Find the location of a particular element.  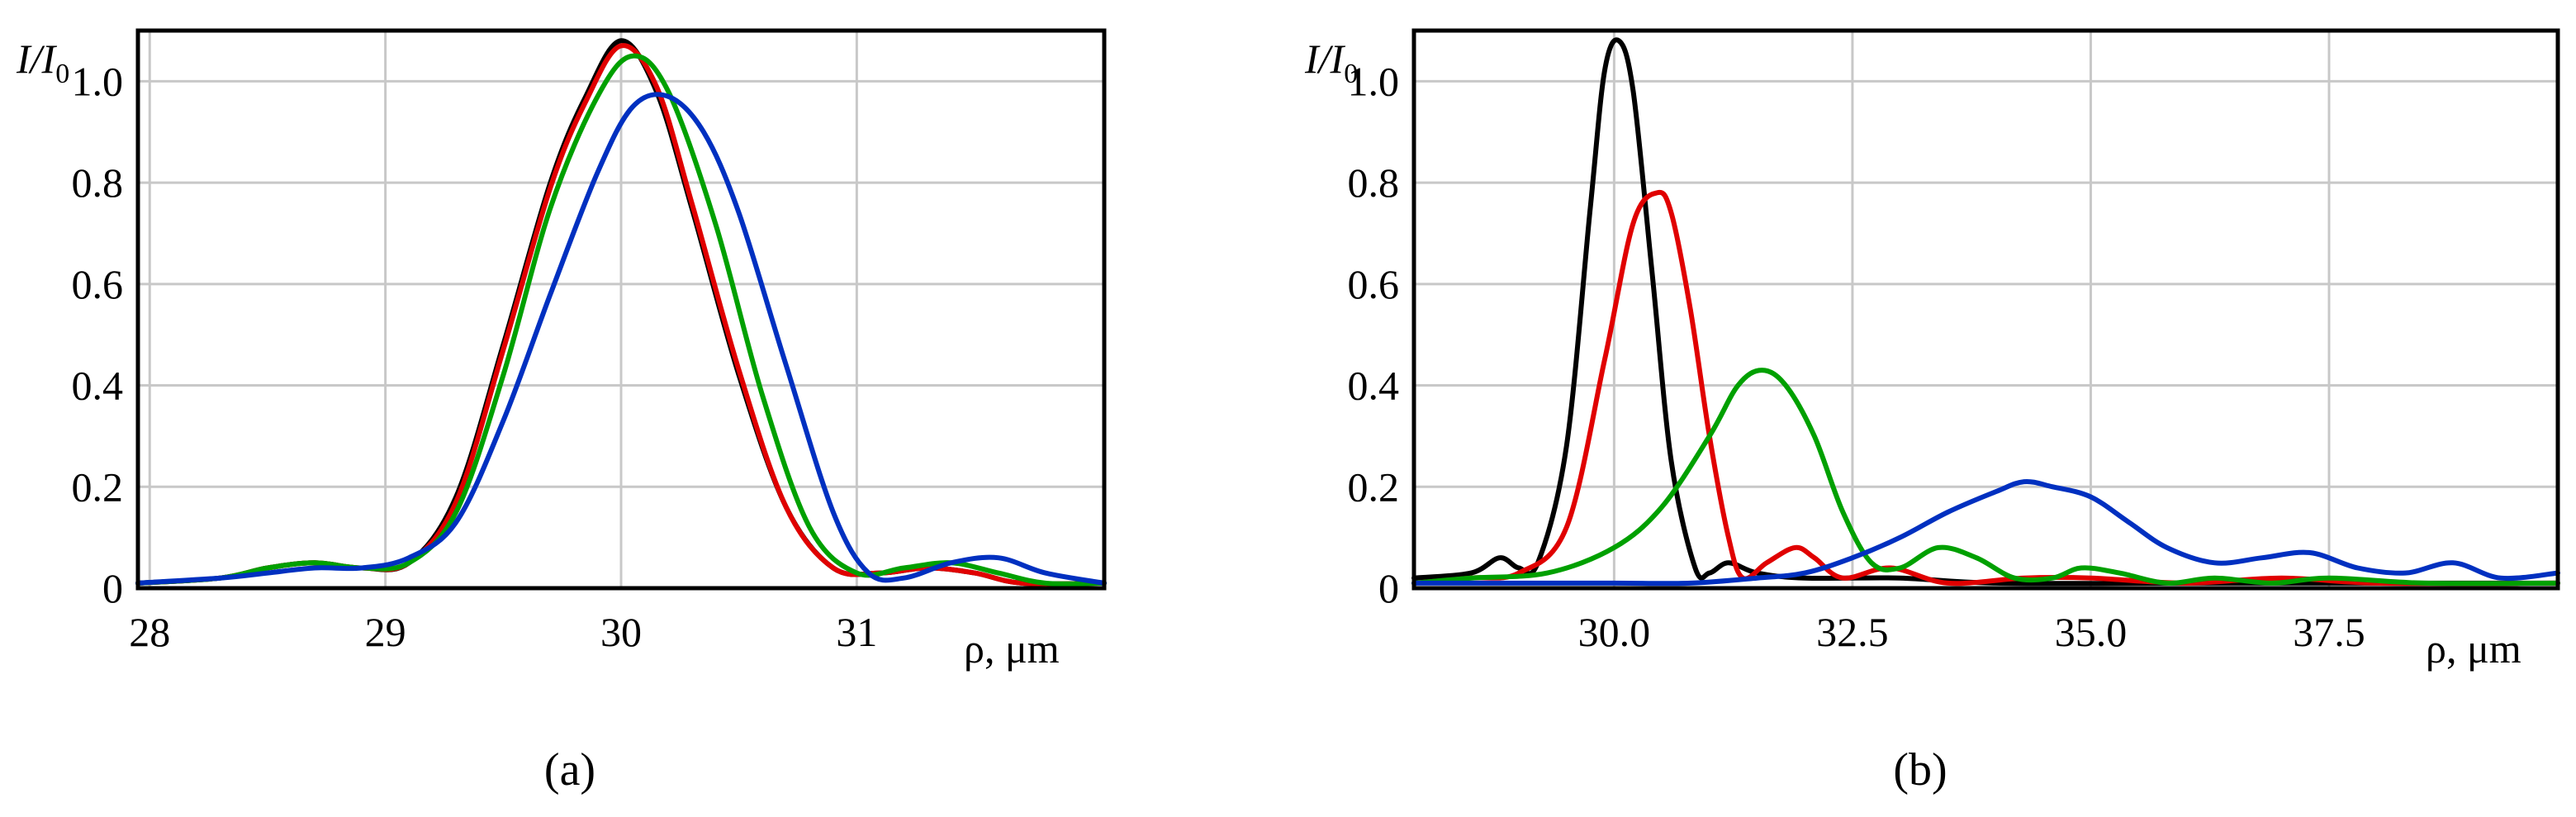

x-tick-label-b: 30.0 is located at coordinates (1614, 632).